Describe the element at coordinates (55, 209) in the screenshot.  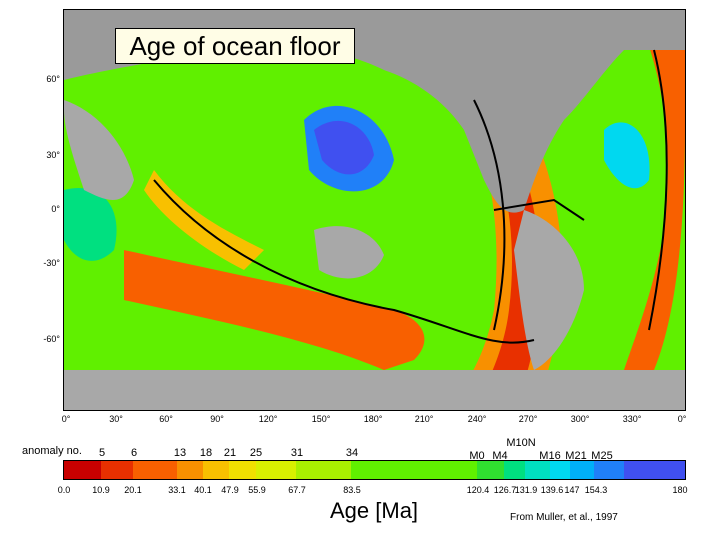
I see `lat-label-0: 0°` at that location.